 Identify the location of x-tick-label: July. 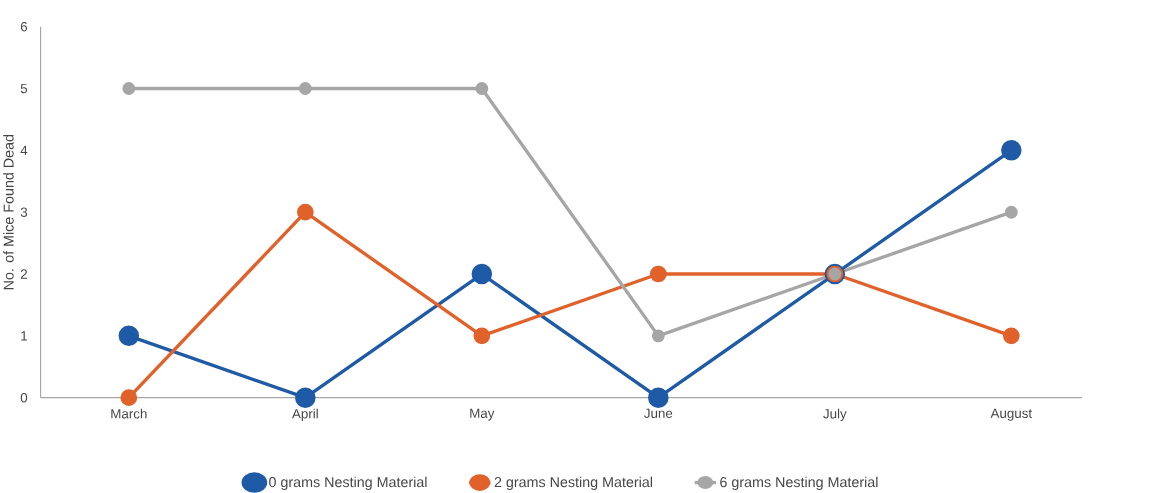
(835, 415).